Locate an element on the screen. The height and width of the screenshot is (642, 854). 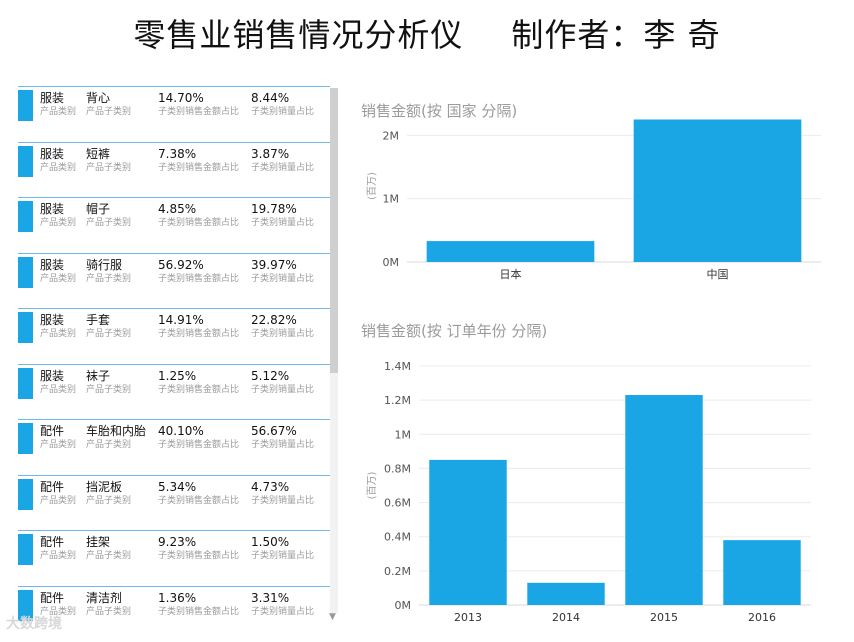
card-subcategory-value: 挂架 is located at coordinates (98, 542).